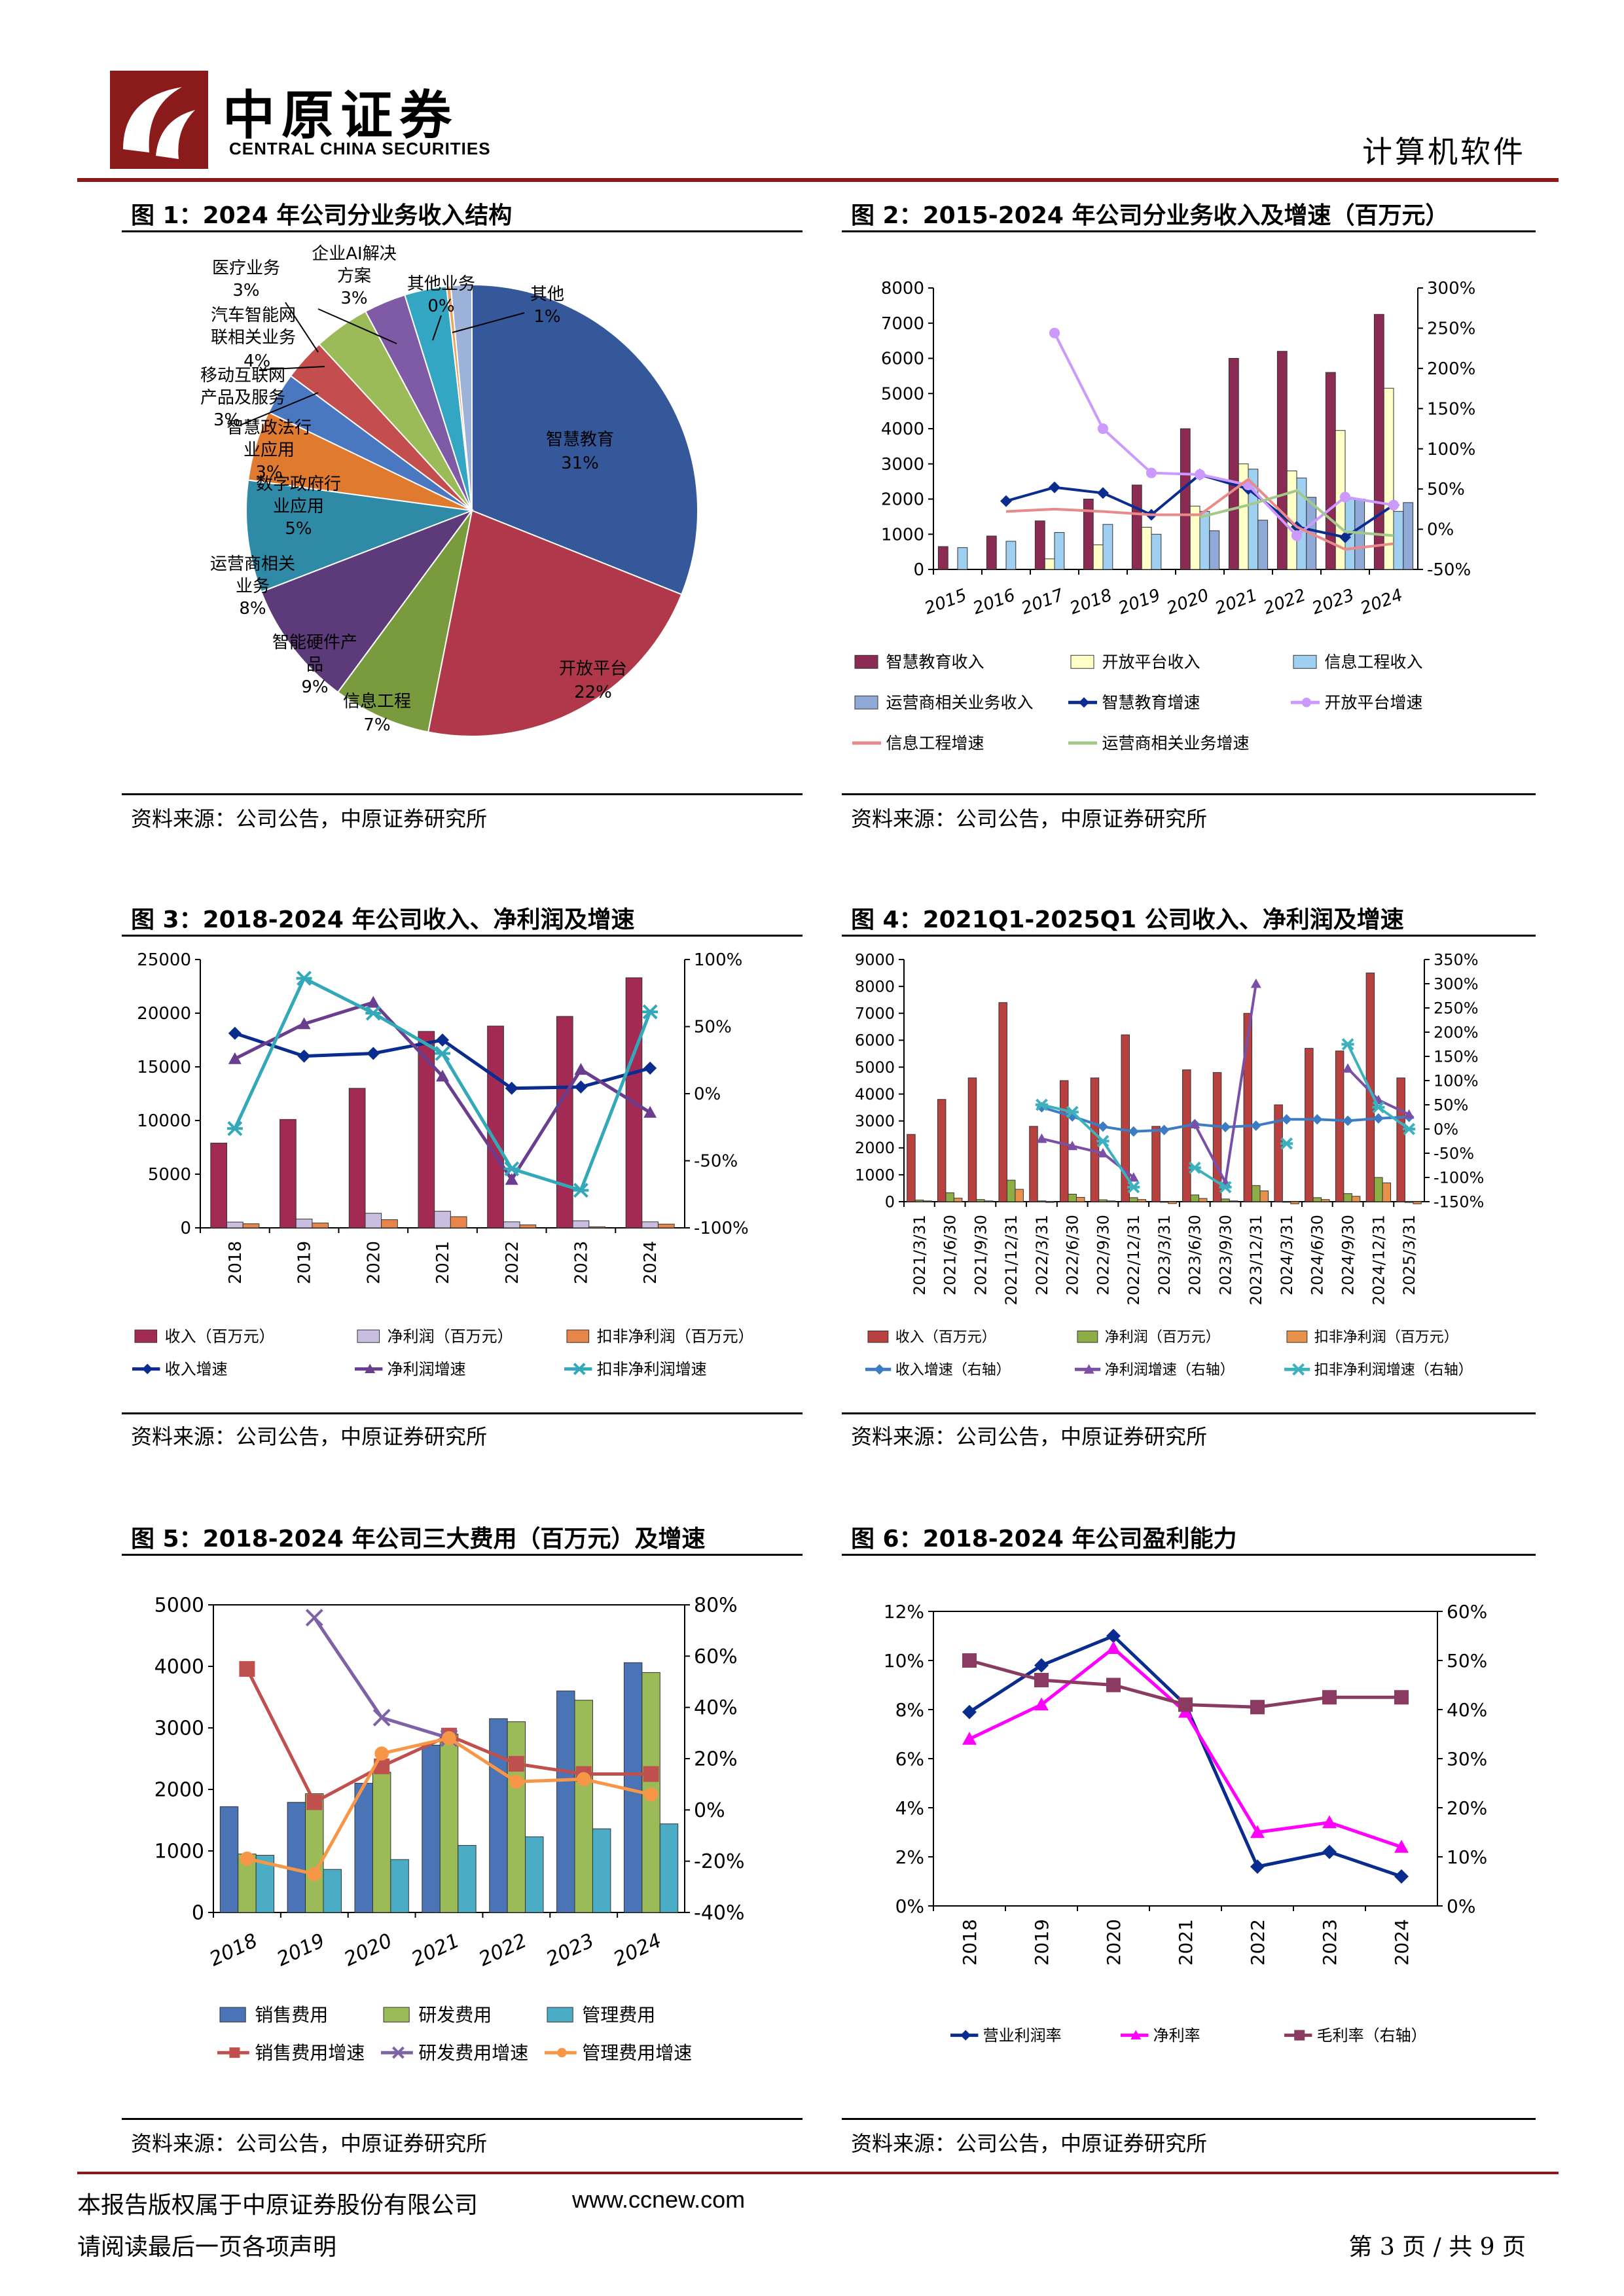 Image resolution: width=1624 pixels, height=2296 pixels. I want to click on y-tick-label: 0%, so click(909, 1906).